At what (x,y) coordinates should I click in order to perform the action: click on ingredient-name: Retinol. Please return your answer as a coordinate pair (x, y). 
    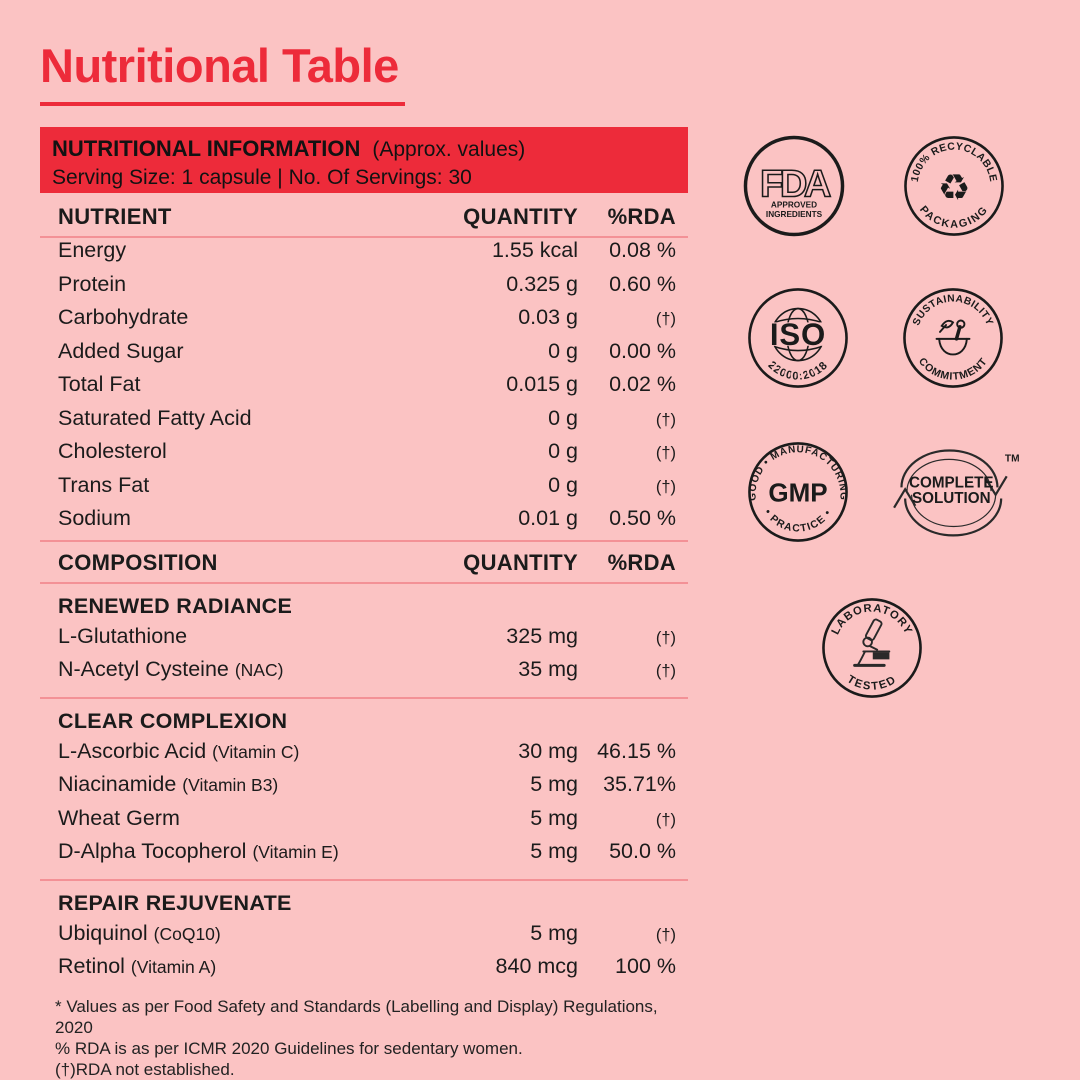
    Looking at the image, I should click on (91, 966).